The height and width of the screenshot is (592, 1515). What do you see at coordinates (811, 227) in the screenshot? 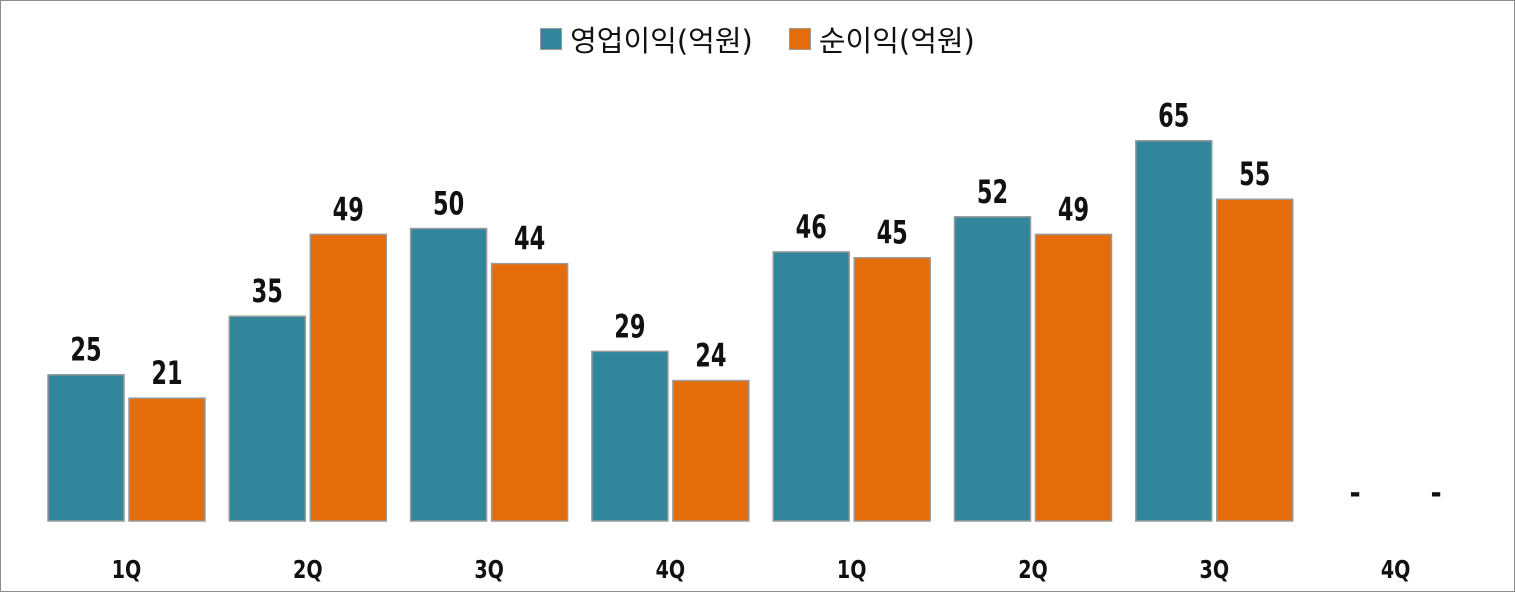
I see `value-label: 46` at bounding box center [811, 227].